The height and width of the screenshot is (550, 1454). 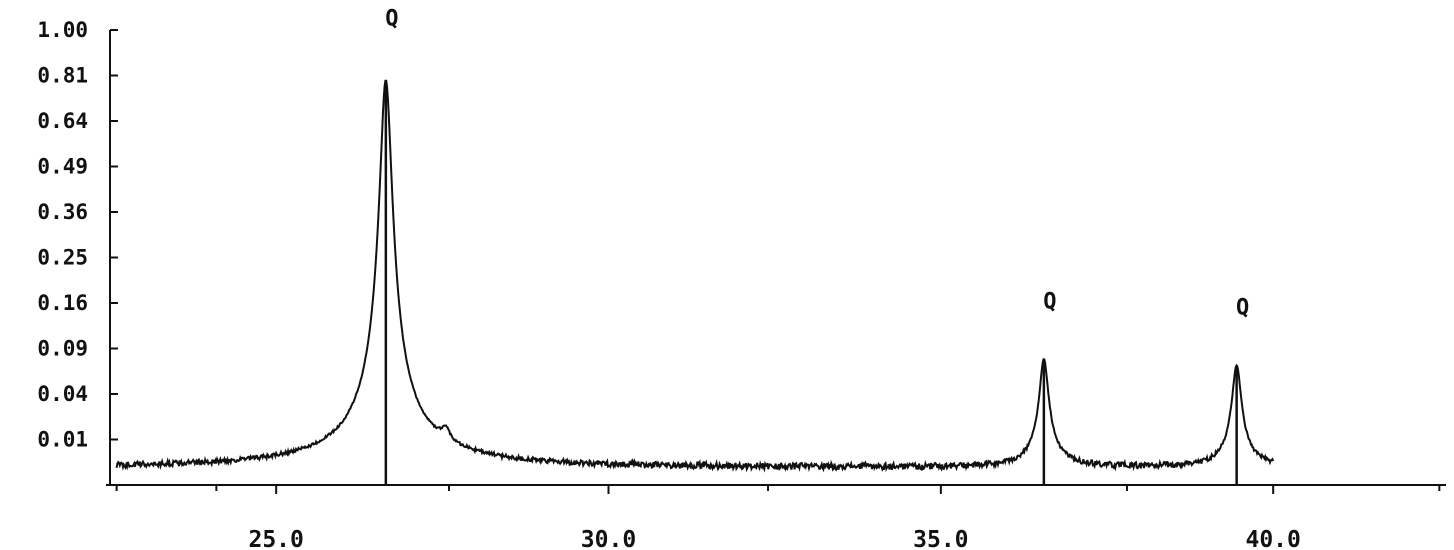 I want to click on y-tick-label: 0.49, so click(x=62, y=167).